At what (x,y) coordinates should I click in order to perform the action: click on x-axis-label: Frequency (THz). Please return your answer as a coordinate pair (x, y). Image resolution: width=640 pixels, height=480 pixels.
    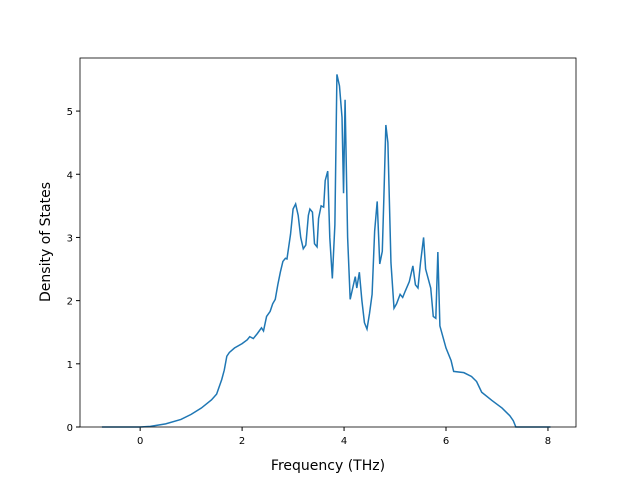
    Looking at the image, I should click on (328, 466).